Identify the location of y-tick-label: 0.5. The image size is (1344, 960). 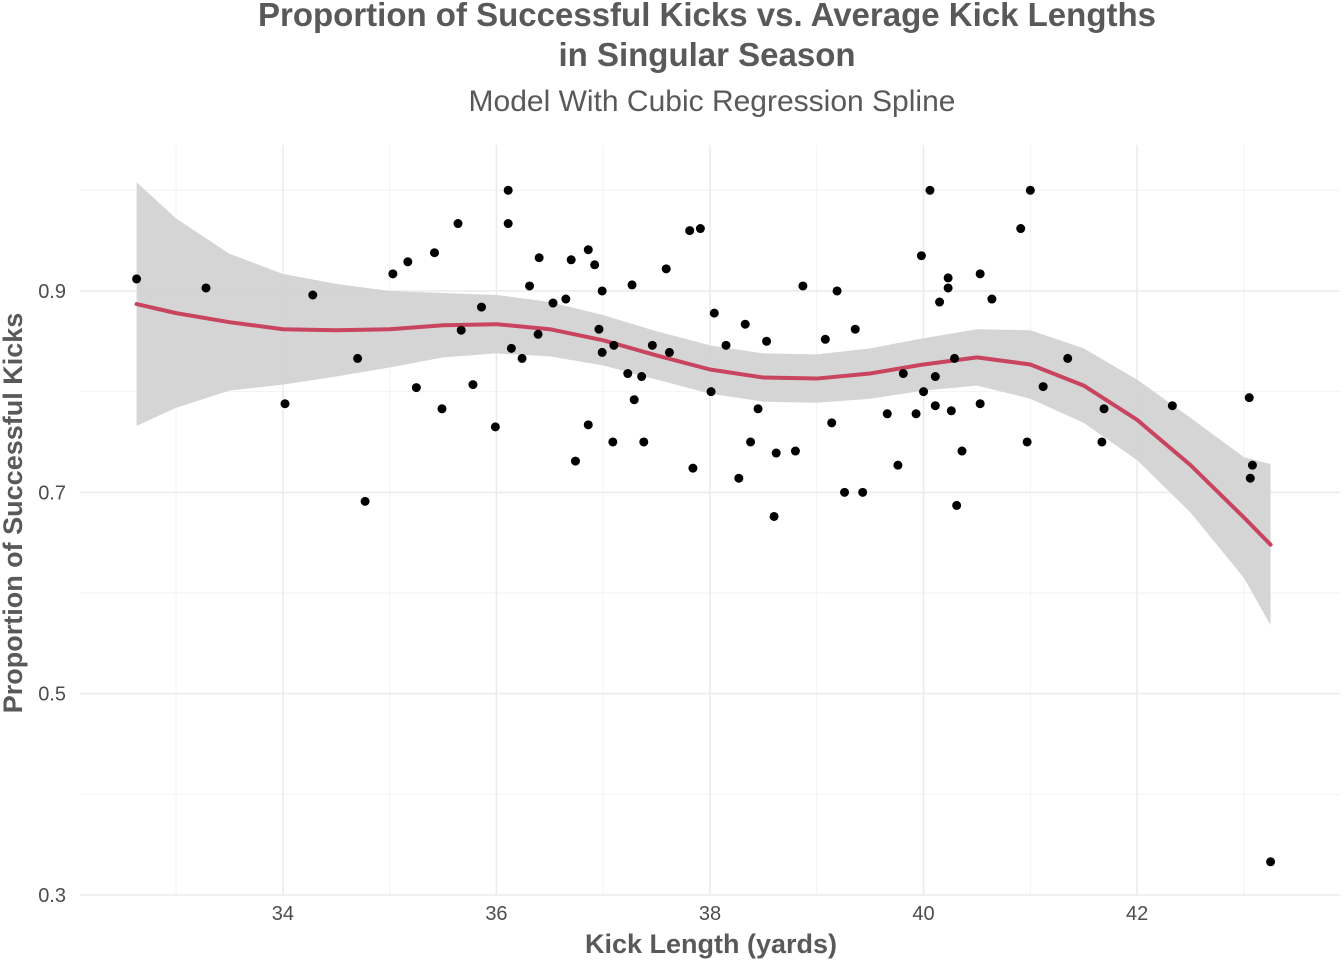
(52, 695).